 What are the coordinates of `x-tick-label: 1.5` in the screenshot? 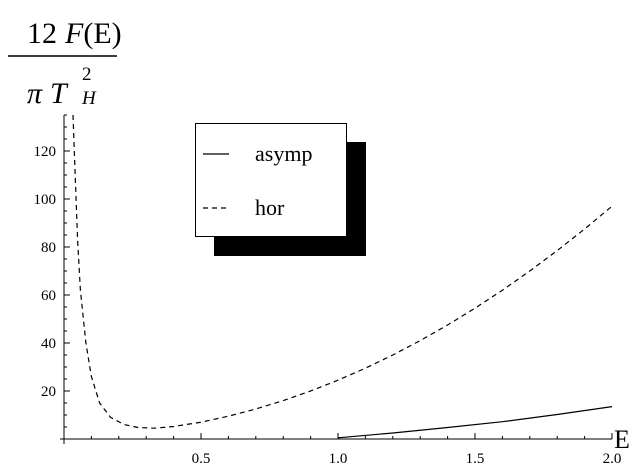 It's located at (475, 459).